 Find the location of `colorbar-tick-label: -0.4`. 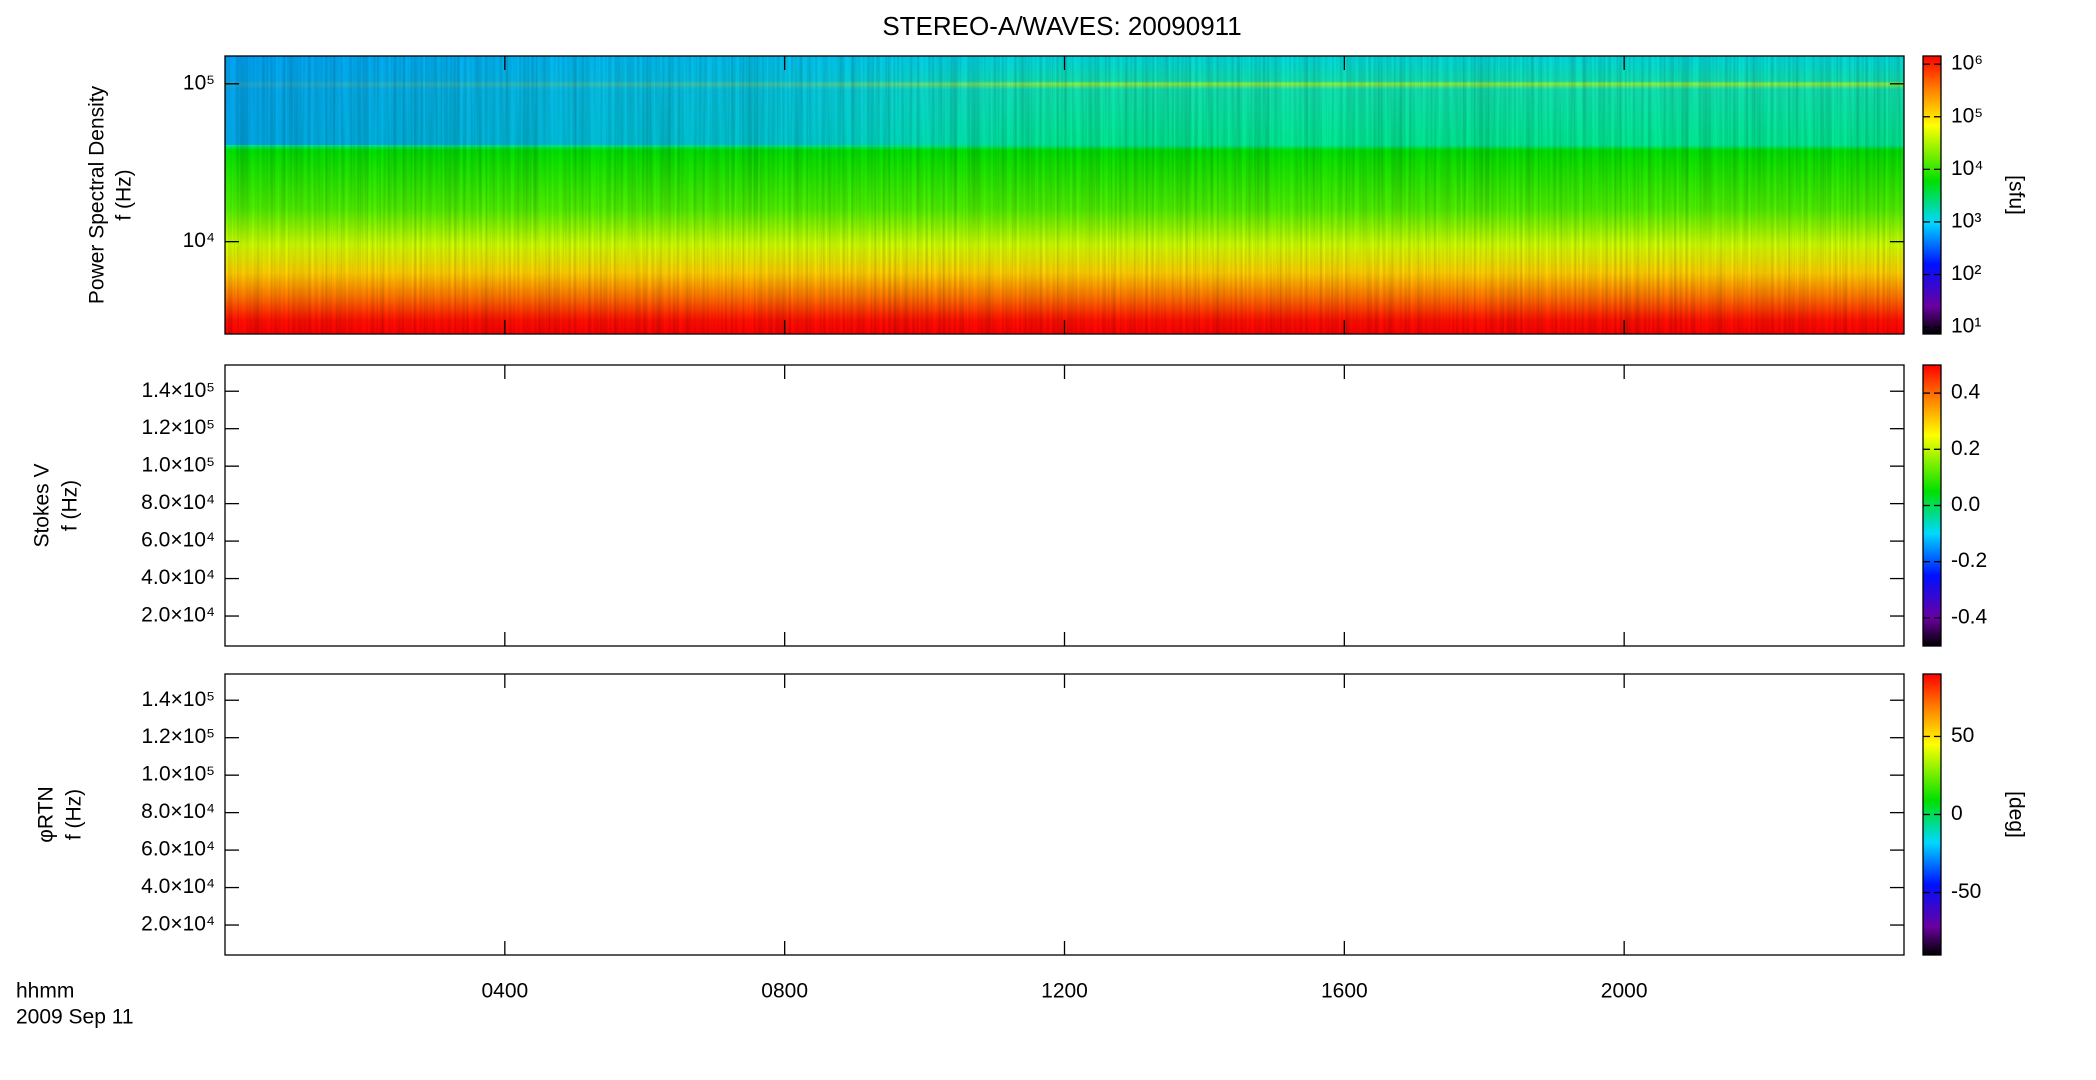

colorbar-tick-label: -0.4 is located at coordinates (1969, 616).